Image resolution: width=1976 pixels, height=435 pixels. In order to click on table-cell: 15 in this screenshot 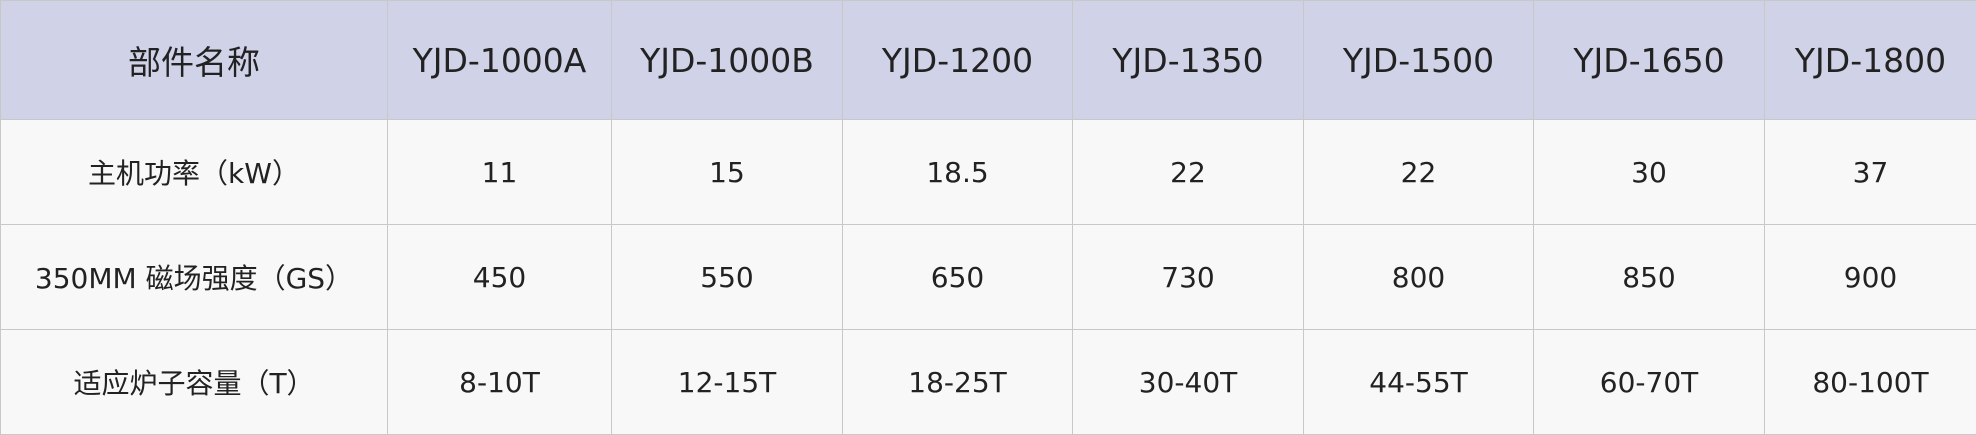, I will do `click(727, 172)`.